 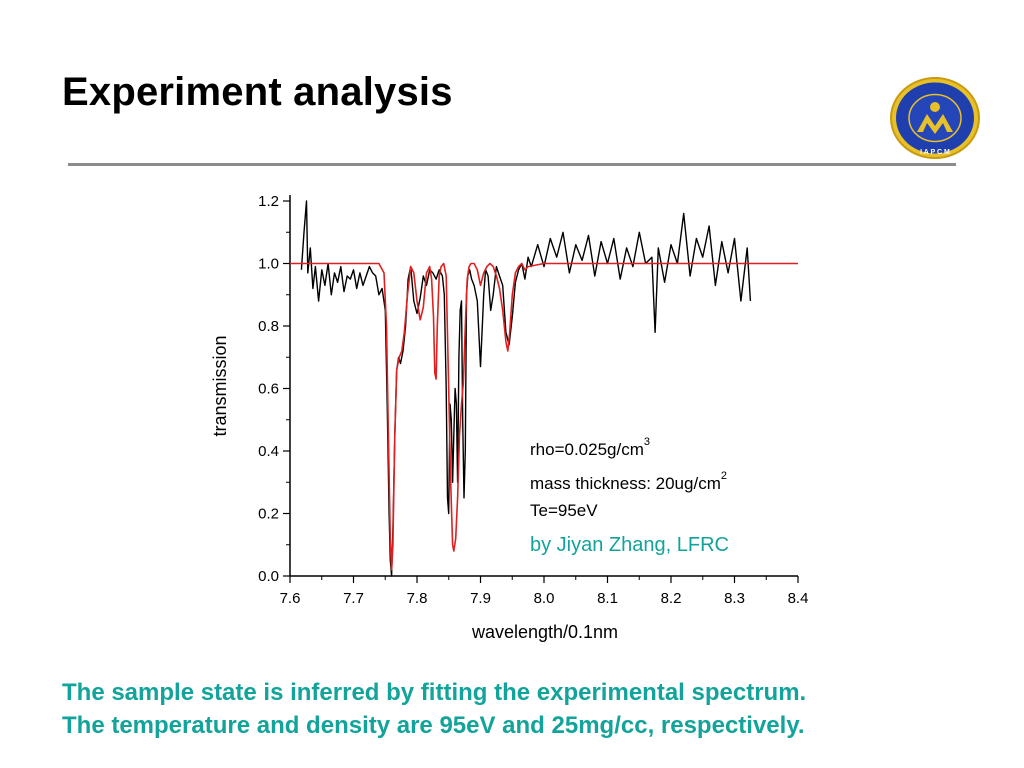 What do you see at coordinates (290, 598) in the screenshot?
I see `x-tick-label: 7.6` at bounding box center [290, 598].